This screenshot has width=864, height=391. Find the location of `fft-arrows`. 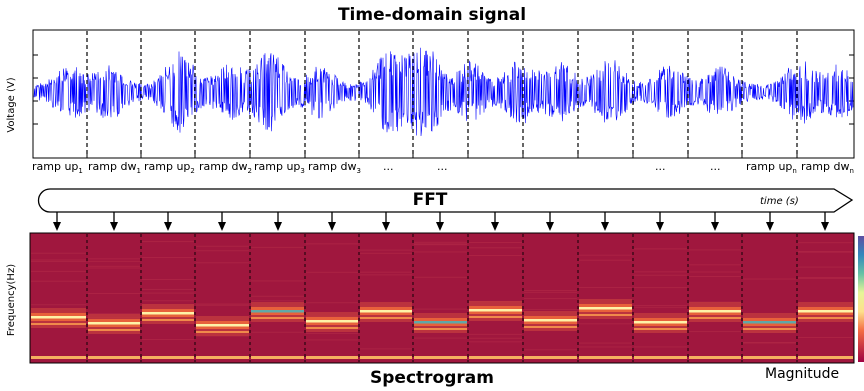

fft-arrows is located at coordinates (441, 221).